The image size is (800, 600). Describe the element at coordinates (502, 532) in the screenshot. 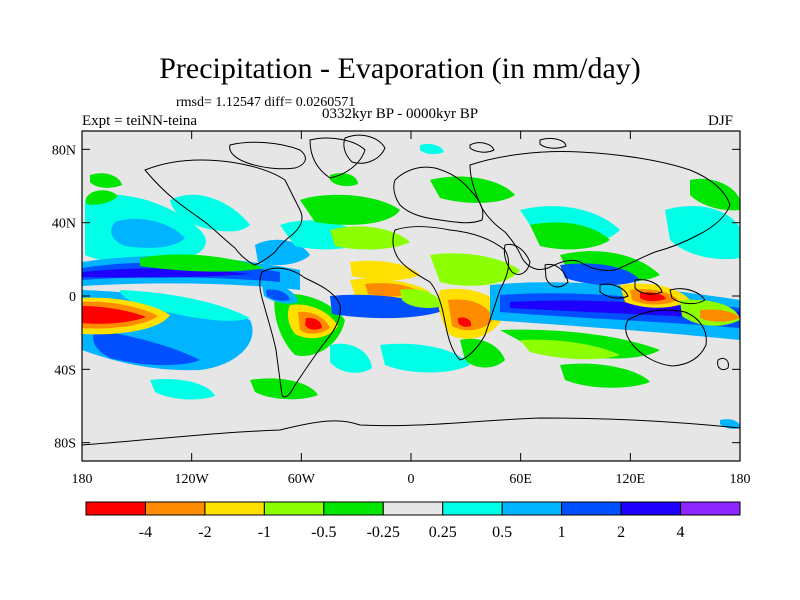

I see `colorbar-label: 0.5` at that location.